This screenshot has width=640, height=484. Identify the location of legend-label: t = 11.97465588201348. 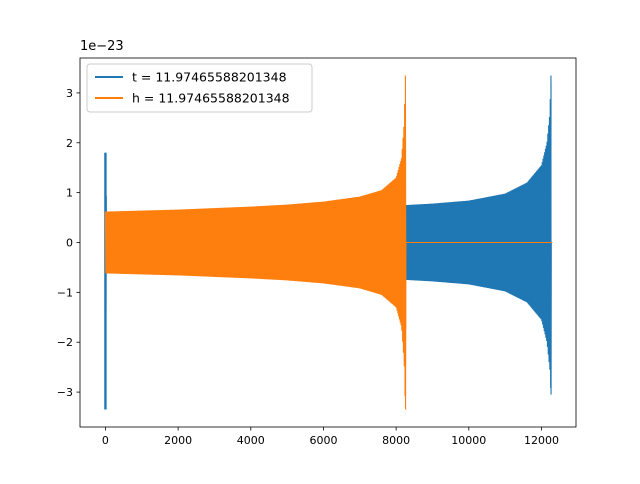
(209, 77).